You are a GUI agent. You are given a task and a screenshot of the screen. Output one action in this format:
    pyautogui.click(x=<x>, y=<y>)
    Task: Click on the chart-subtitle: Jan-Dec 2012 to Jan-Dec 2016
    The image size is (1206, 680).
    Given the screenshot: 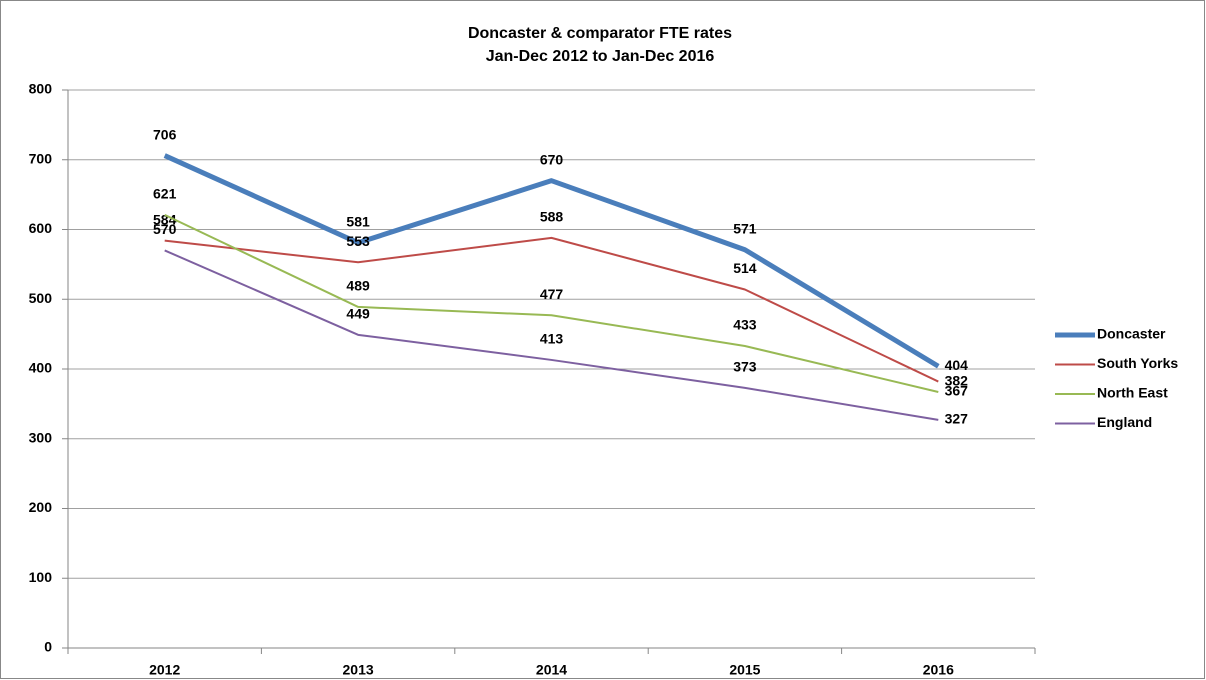 What is the action you would take?
    pyautogui.click(x=600, y=56)
    